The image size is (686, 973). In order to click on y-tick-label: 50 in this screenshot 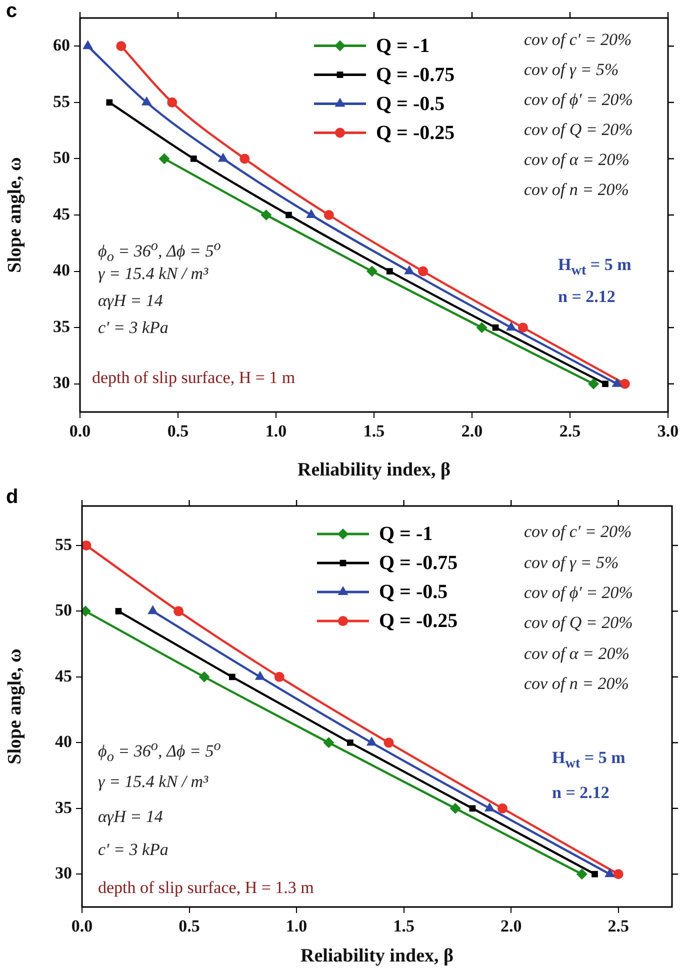, I will do `click(63, 610)`.